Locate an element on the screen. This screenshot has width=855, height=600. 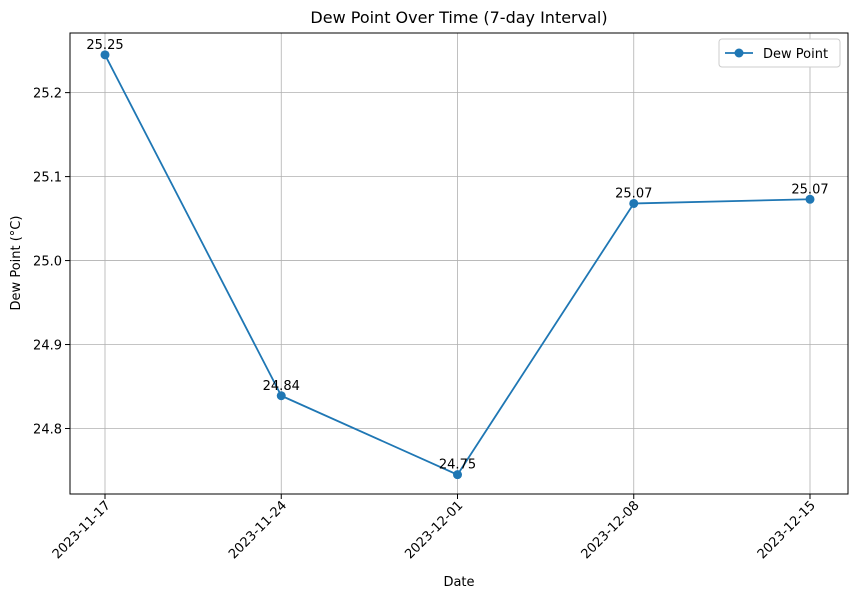
data-label: 25.25 is located at coordinates (104, 45).